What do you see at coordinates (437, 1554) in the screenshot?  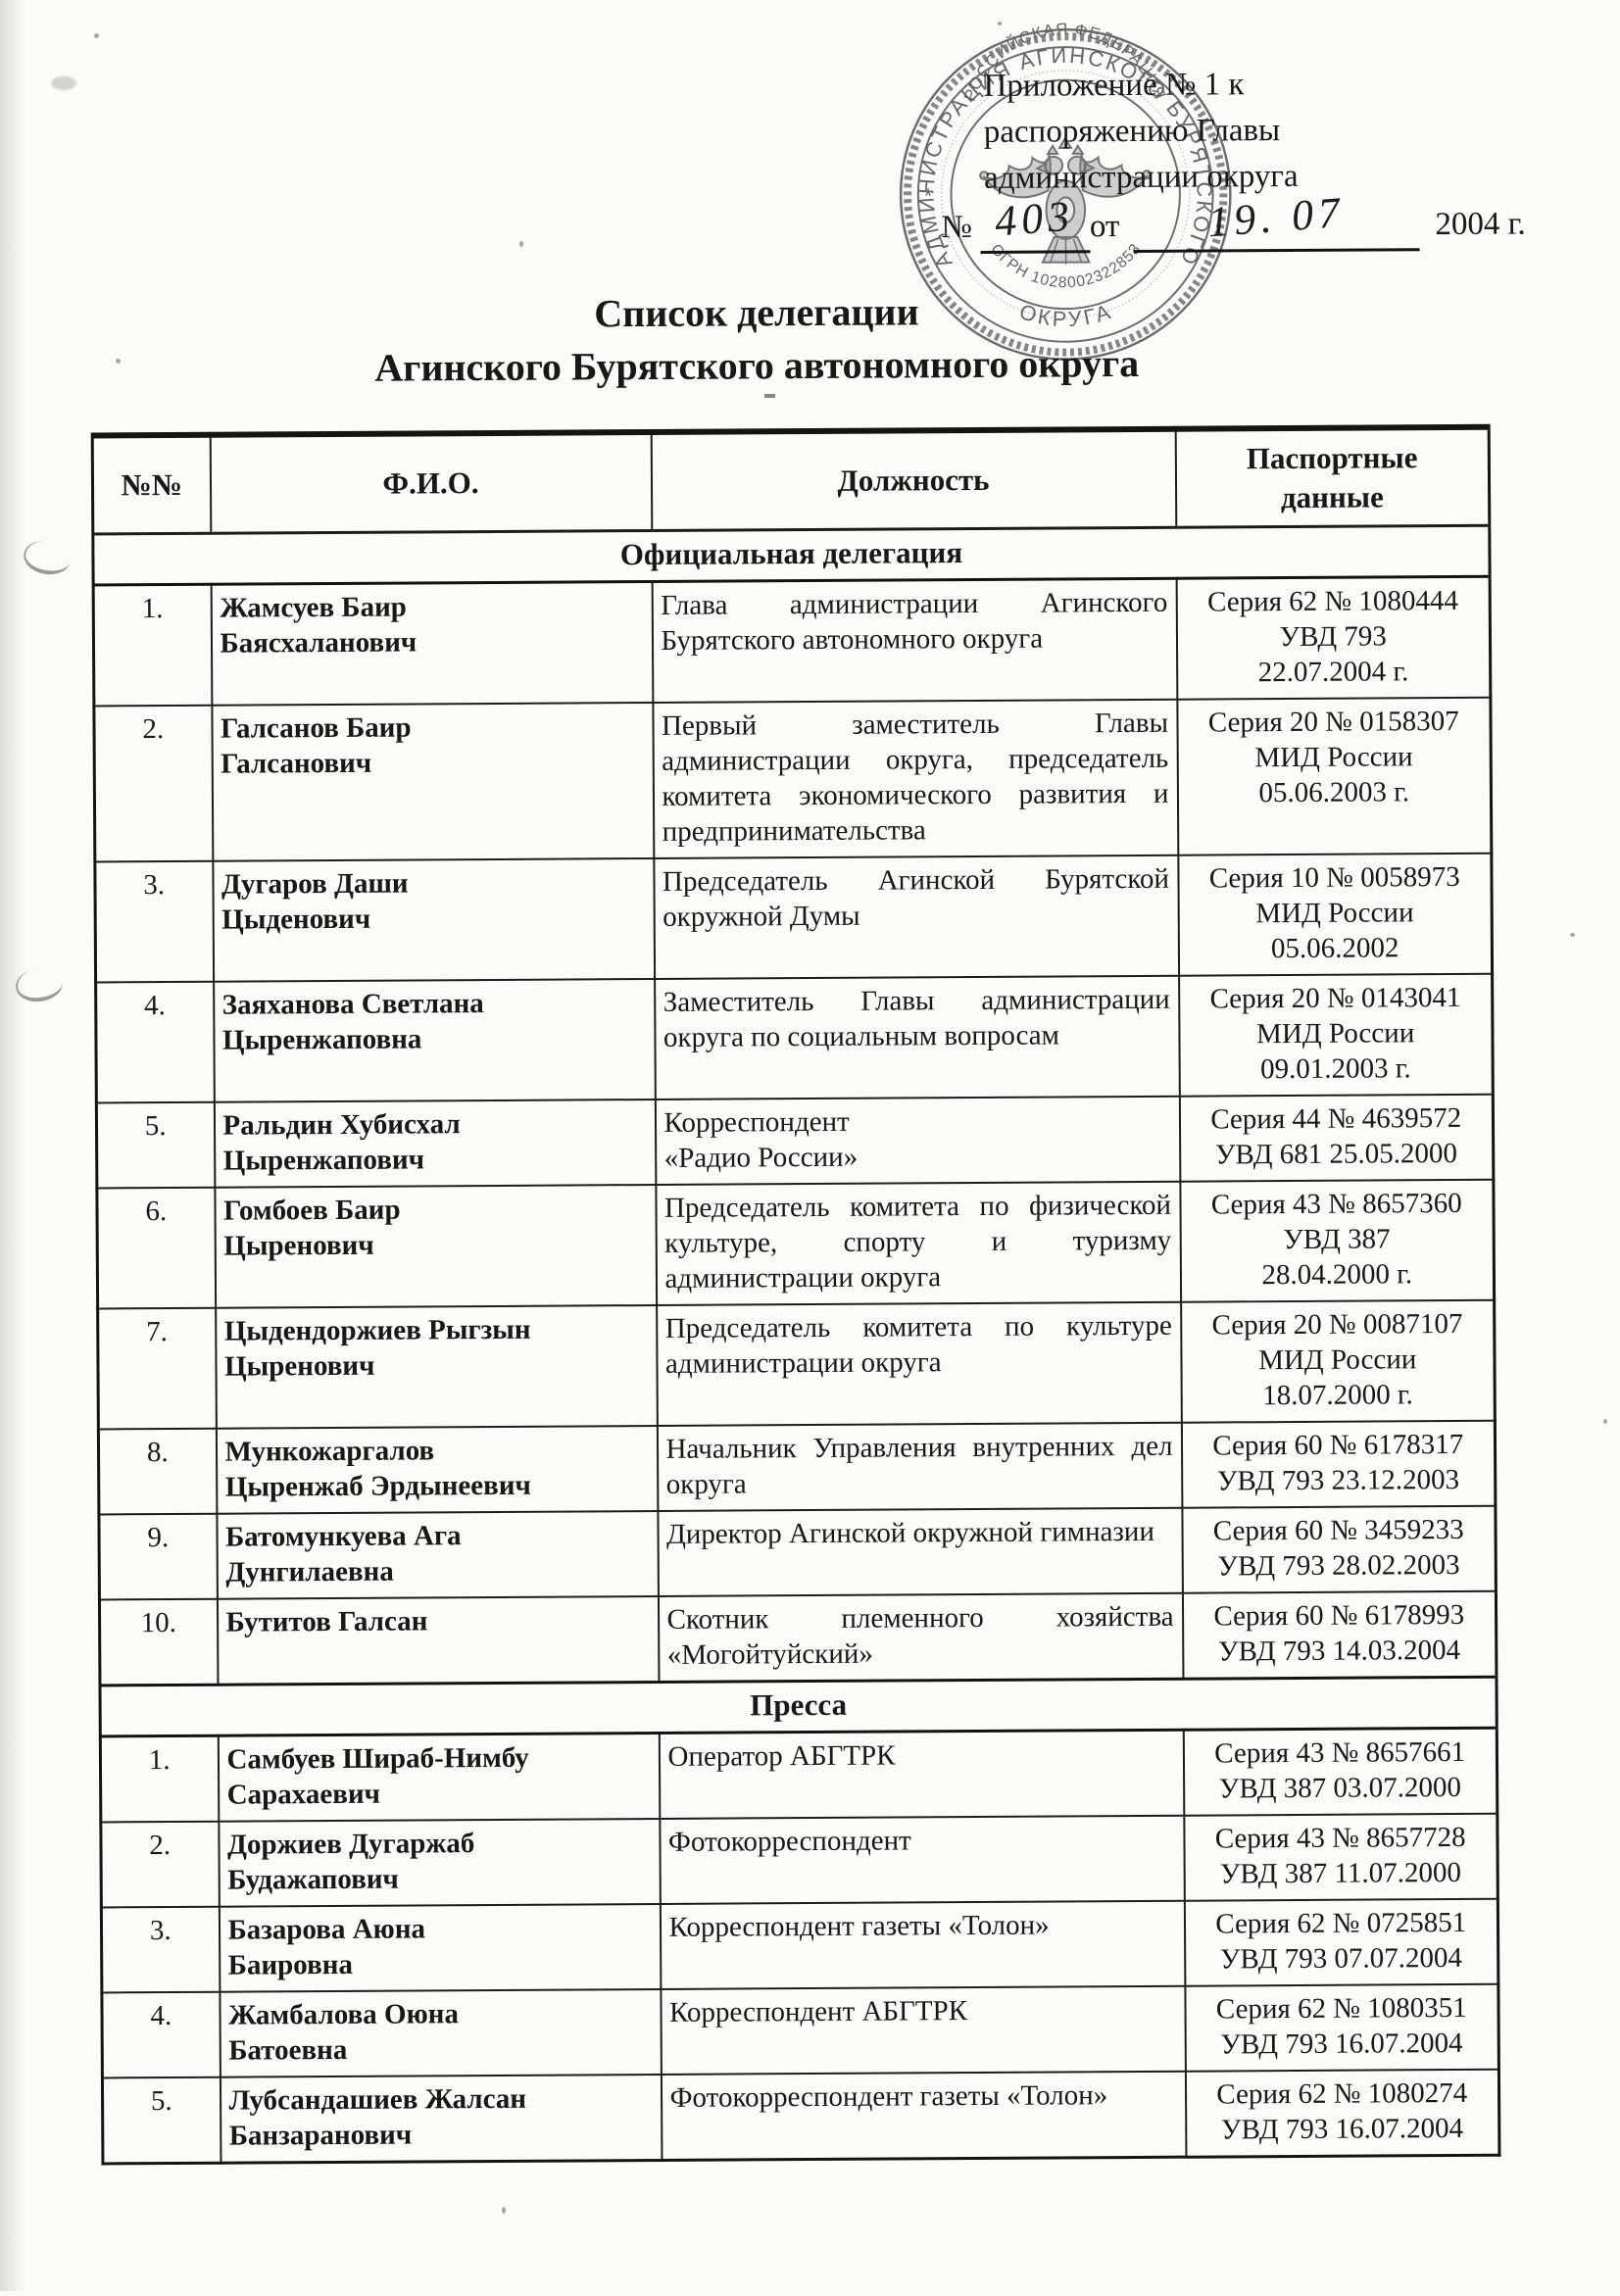 I see `fio-cell: Батомункуева Ага Дунгилаевна` at bounding box center [437, 1554].